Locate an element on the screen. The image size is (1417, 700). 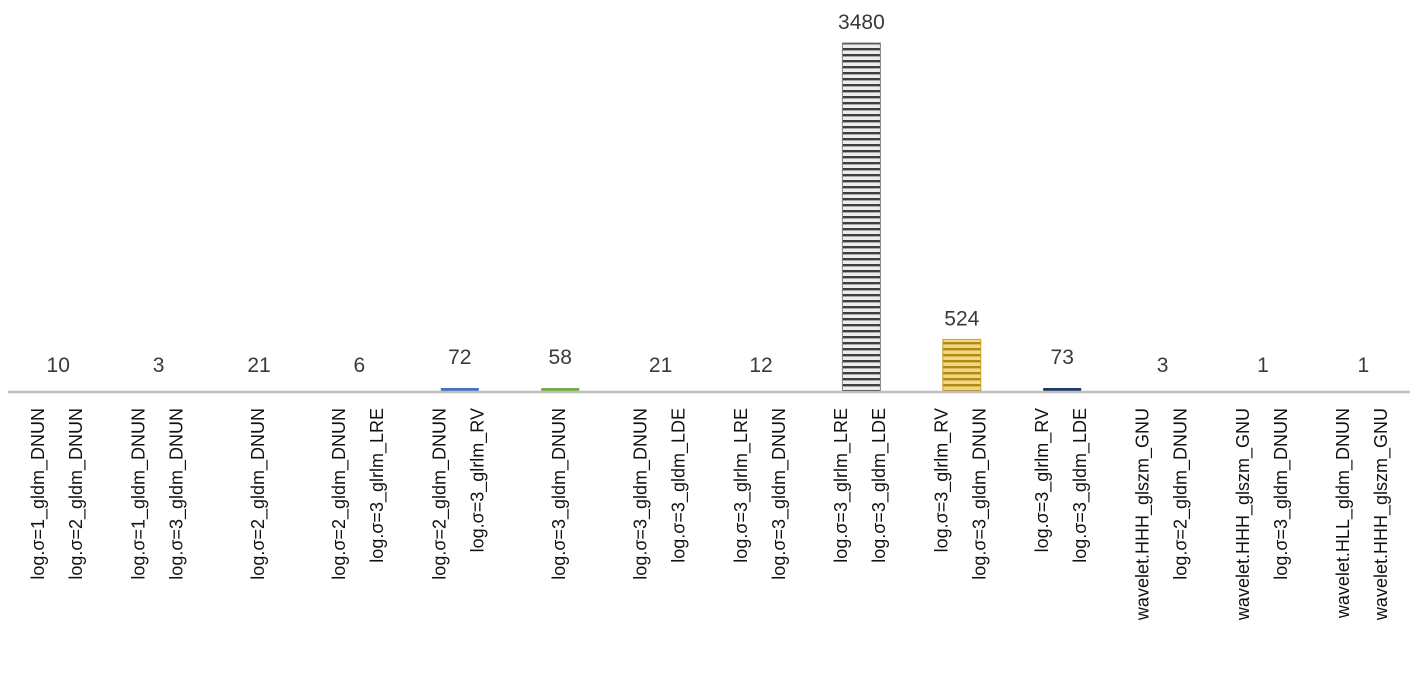
category-label-6-1: log.σ=3_gldm_DNUN is located at coordinates (559, 494).